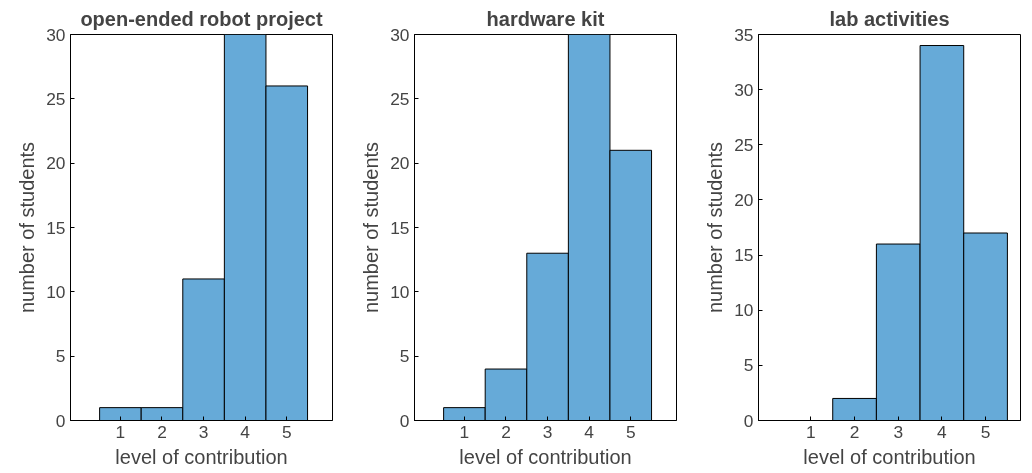 Image resolution: width=1032 pixels, height=473 pixels. What do you see at coordinates (201, 18) in the screenshot?
I see `chart-title: open-ended robot project` at bounding box center [201, 18].